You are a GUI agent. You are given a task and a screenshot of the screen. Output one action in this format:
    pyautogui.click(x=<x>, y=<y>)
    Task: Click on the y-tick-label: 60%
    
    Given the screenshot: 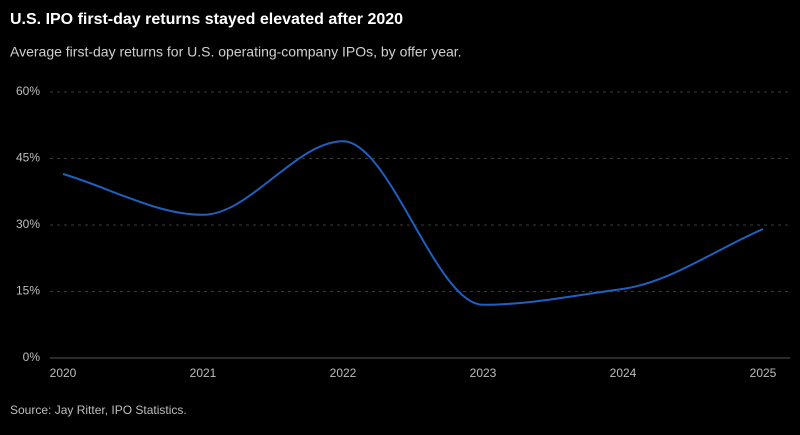 What is the action you would take?
    pyautogui.click(x=28, y=91)
    